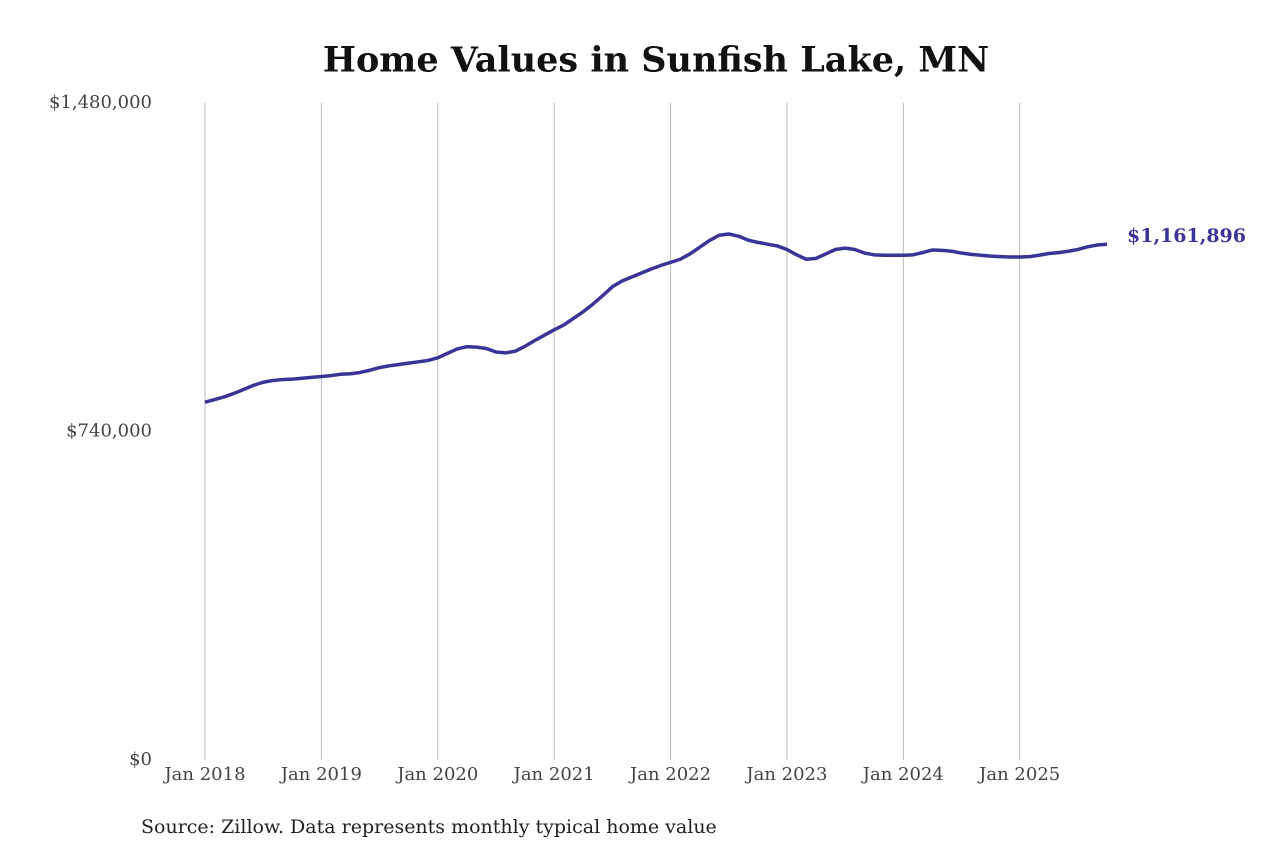 This screenshot has width=1280, height=857. I want to click on y-tick-label: $740,000, so click(109, 431).